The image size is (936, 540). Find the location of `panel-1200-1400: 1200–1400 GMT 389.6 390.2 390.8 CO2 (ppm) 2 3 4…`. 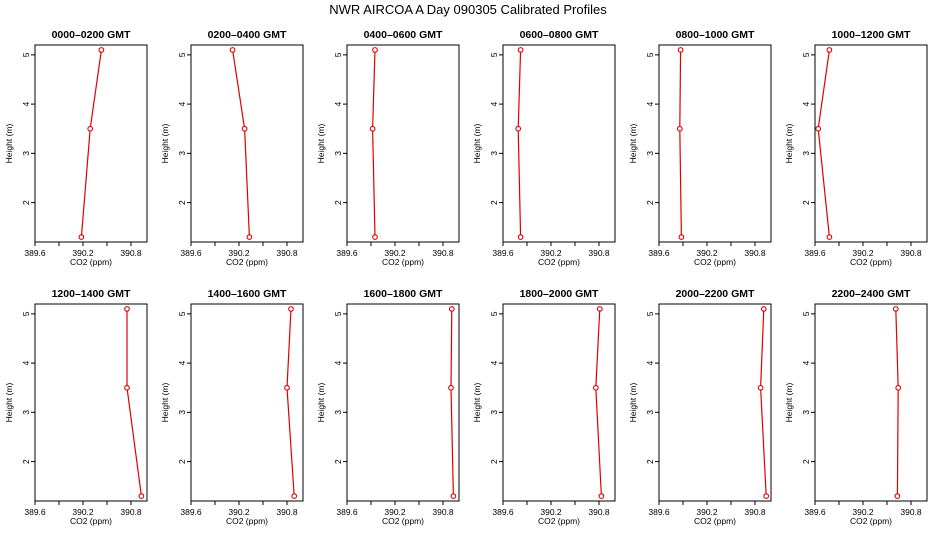

panel-1200-1400: 1200–1400 GMT 389.6 390.2 390.8 CO2 (ppm) 2 3 4… is located at coordinates (76, 407).